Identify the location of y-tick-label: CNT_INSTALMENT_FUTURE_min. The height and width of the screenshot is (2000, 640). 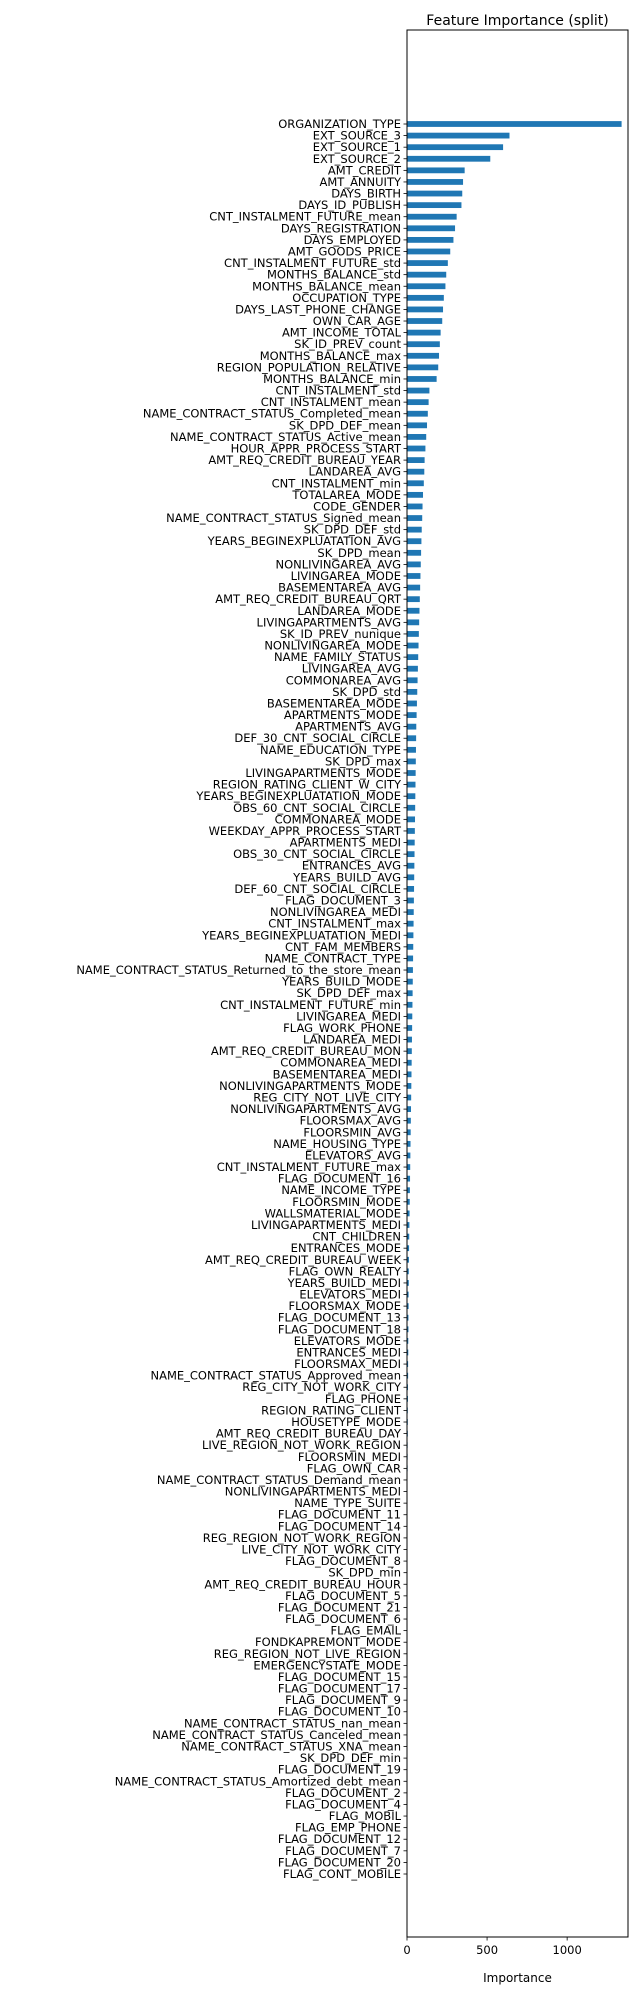
(310, 1005).